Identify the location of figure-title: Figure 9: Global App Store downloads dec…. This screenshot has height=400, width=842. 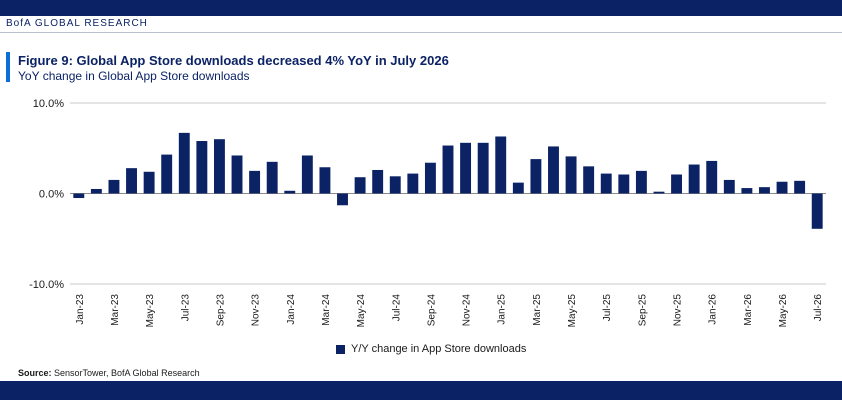
(233, 60).